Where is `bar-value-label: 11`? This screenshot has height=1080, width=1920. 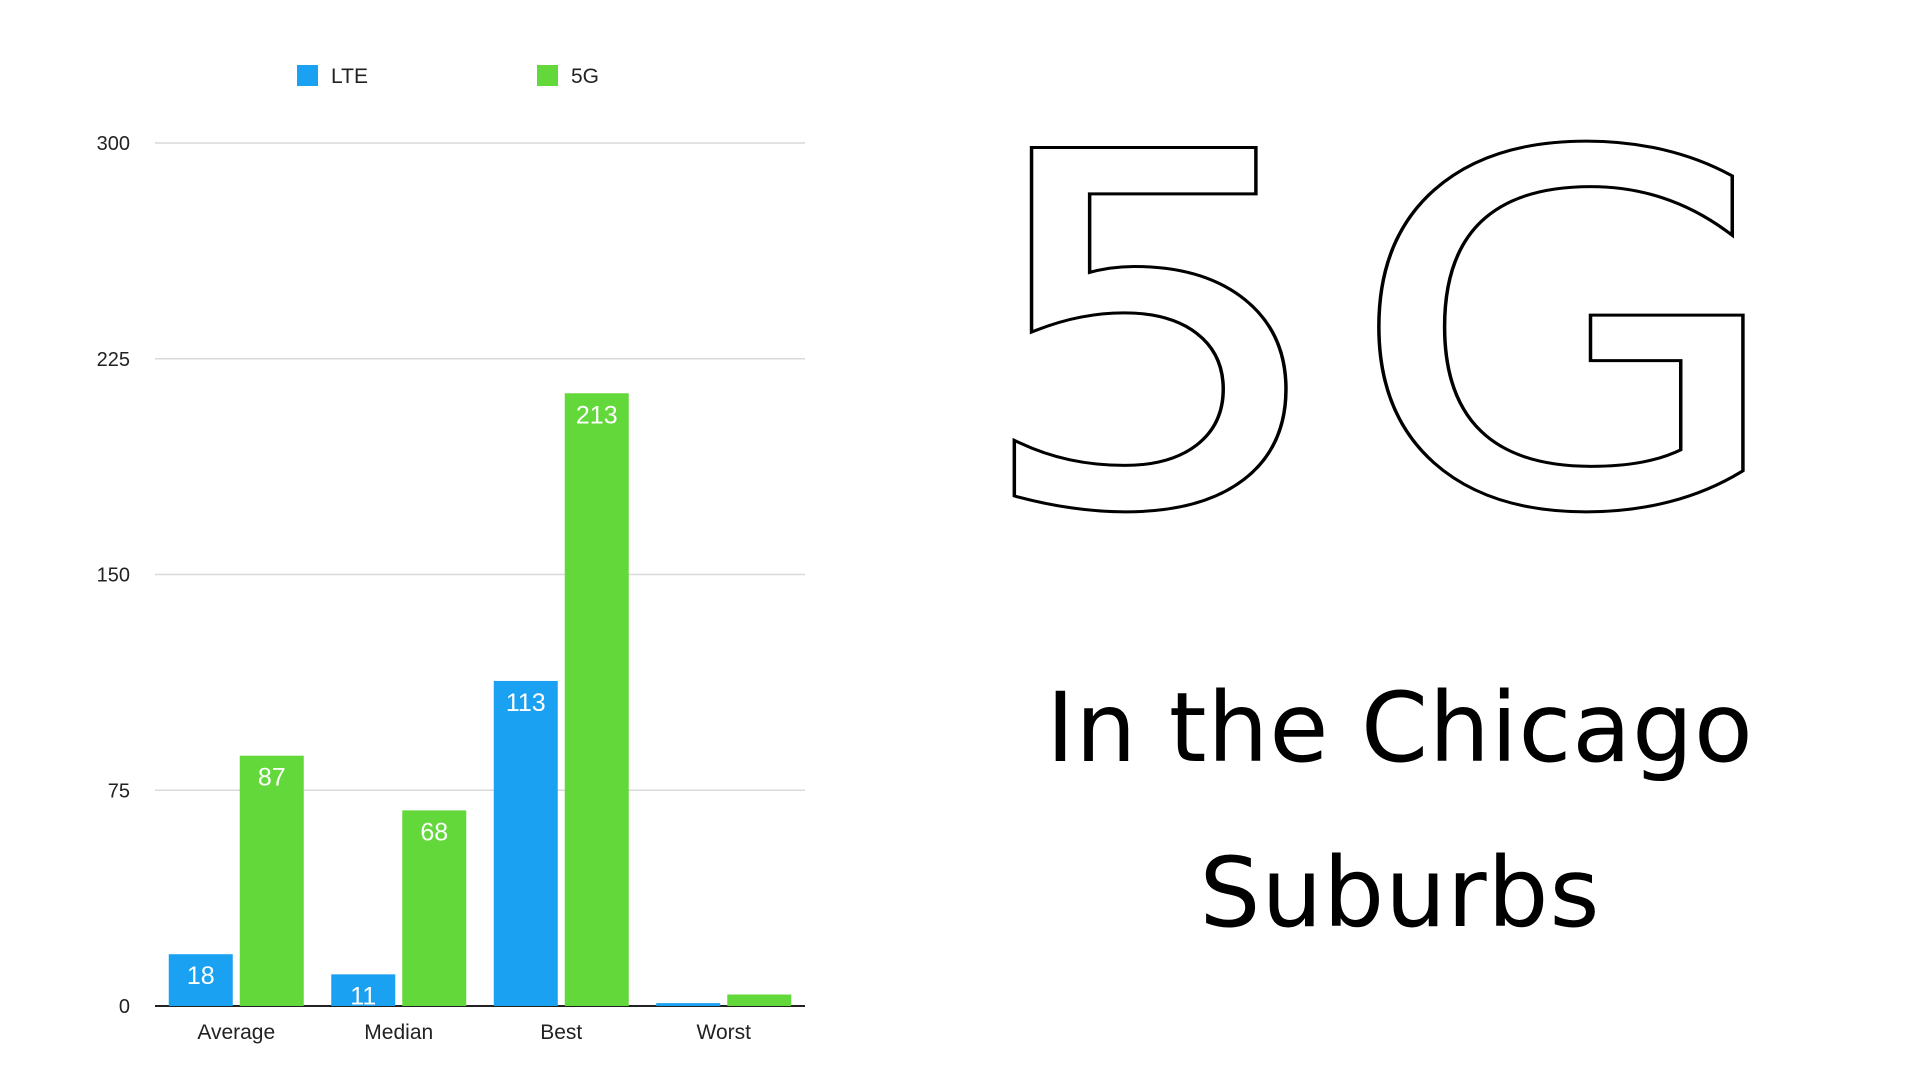
bar-value-label: 11 is located at coordinates (363, 996).